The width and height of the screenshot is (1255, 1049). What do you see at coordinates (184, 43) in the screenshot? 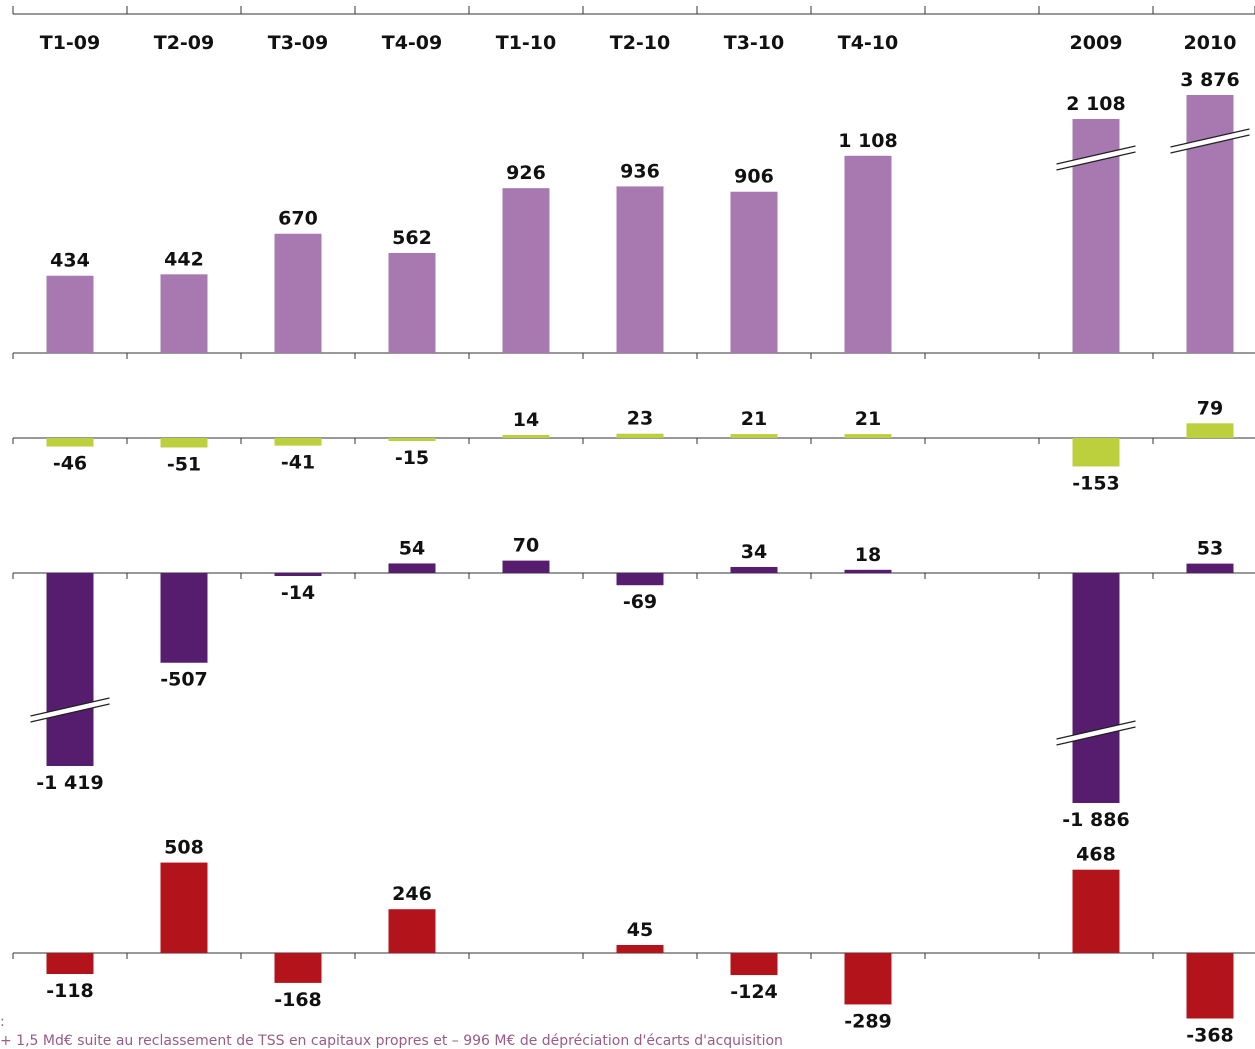
I see `category-label: T2-09` at bounding box center [184, 43].